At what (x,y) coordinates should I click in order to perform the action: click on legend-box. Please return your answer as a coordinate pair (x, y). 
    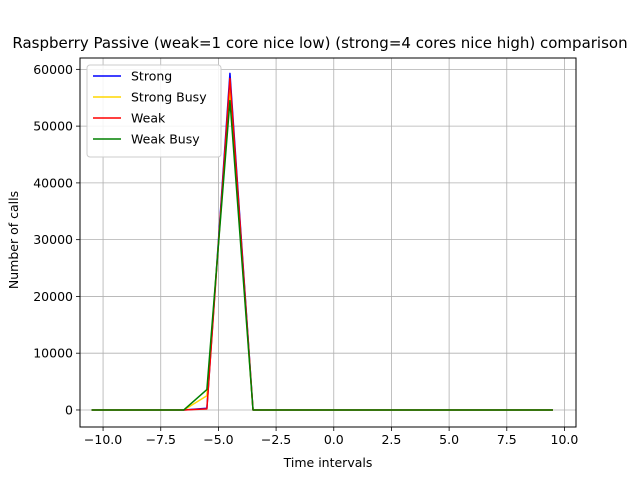
    Looking at the image, I should click on (154, 111).